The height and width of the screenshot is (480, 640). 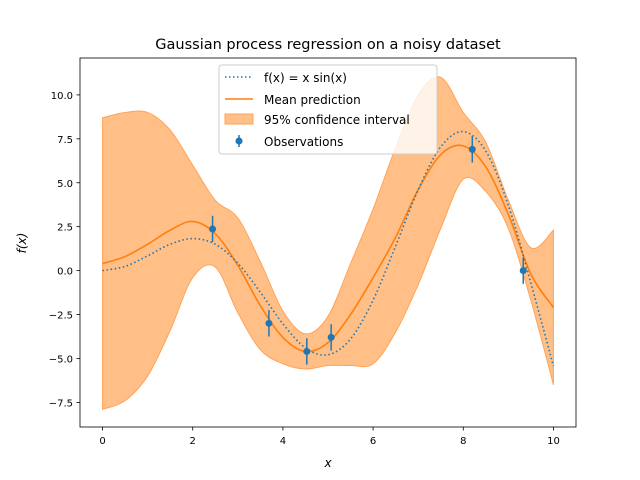 I want to click on legend-box, so click(x=328, y=109).